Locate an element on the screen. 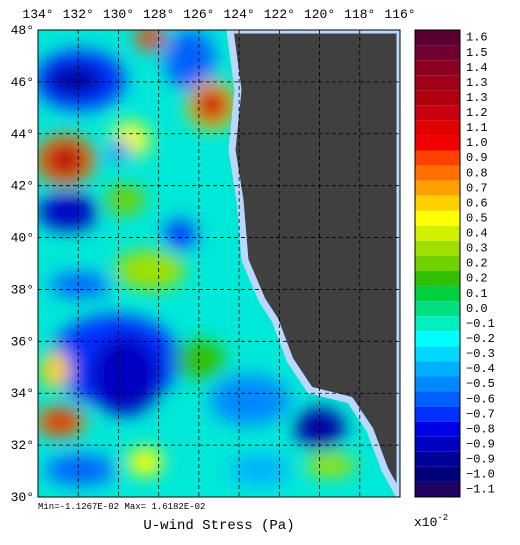 The width and height of the screenshot is (520, 545). lon-tick-label: 134° is located at coordinates (37, 14).